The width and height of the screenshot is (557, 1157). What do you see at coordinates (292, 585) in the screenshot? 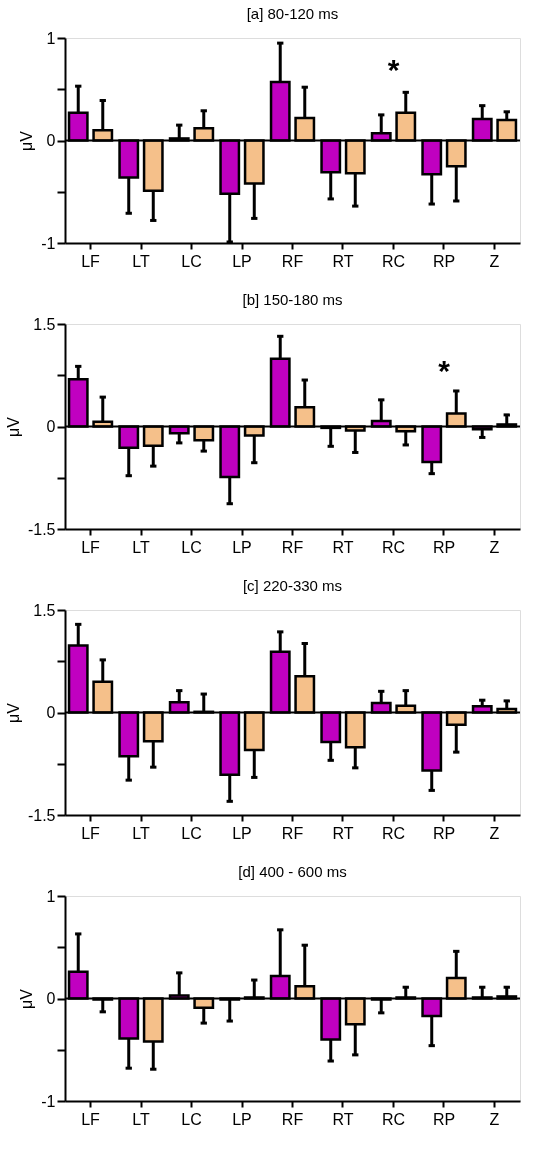
I see `chart-title: [c] 220-330 ms` at bounding box center [292, 585].